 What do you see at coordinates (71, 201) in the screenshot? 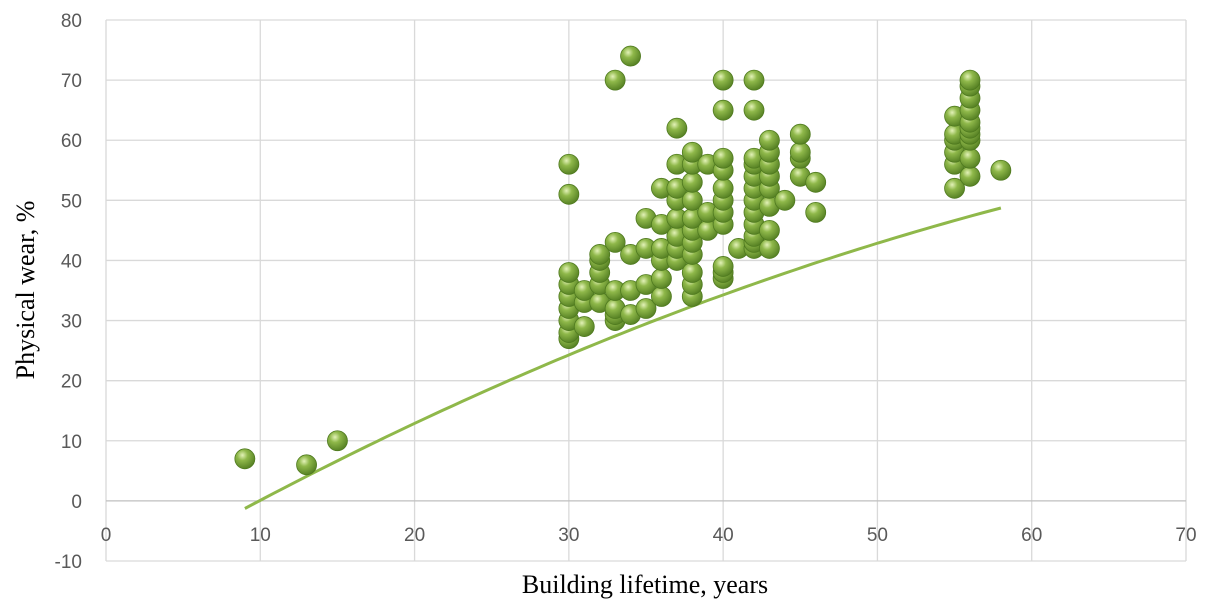
I see `y-tick-label: 50` at bounding box center [71, 201].